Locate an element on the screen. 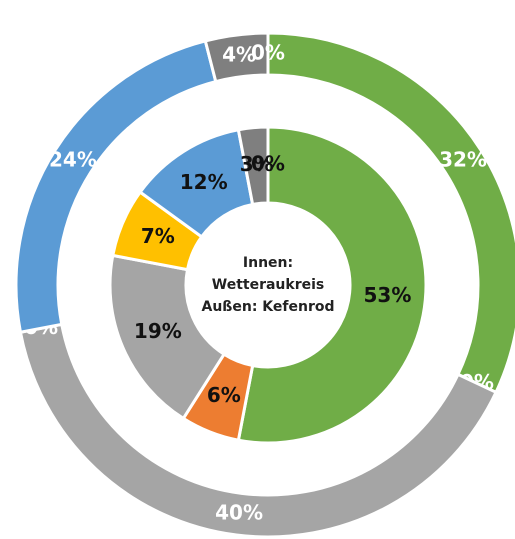  data-label: 4% is located at coordinates (239, 54).